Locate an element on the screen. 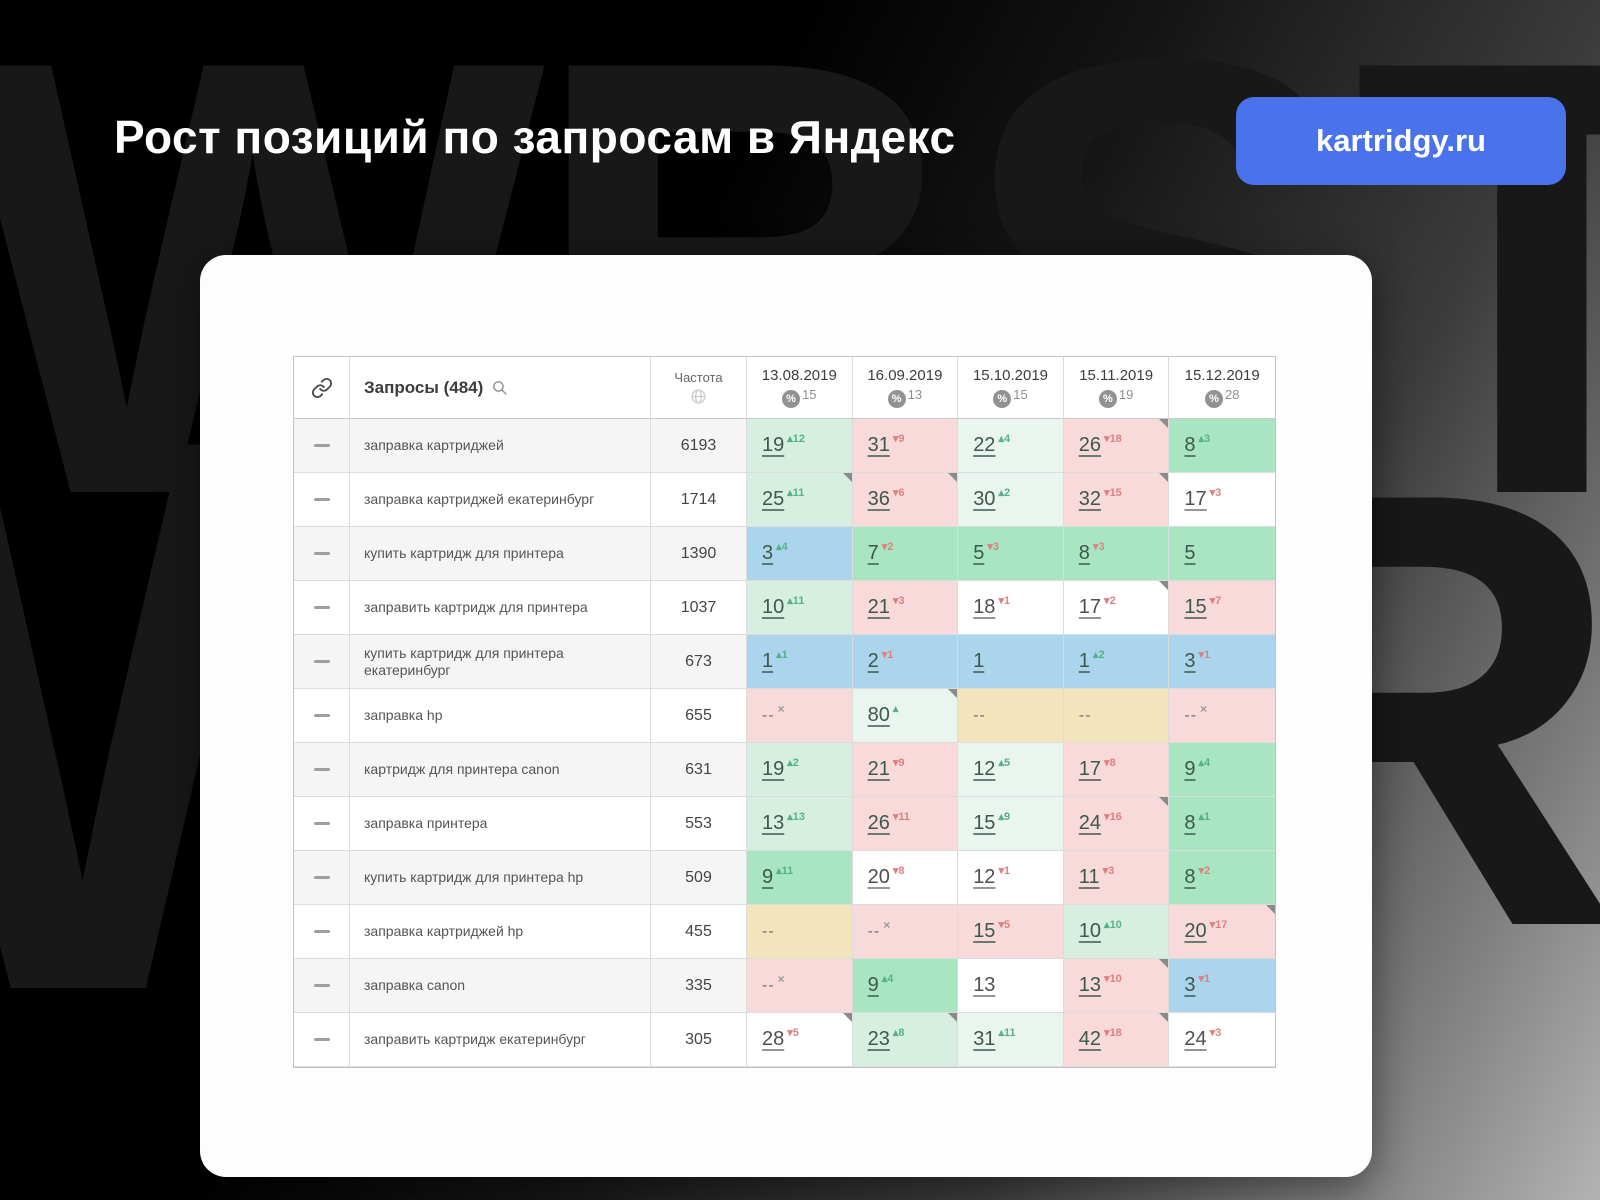  query-cell: картридж для принтера canon is located at coordinates (500, 770).